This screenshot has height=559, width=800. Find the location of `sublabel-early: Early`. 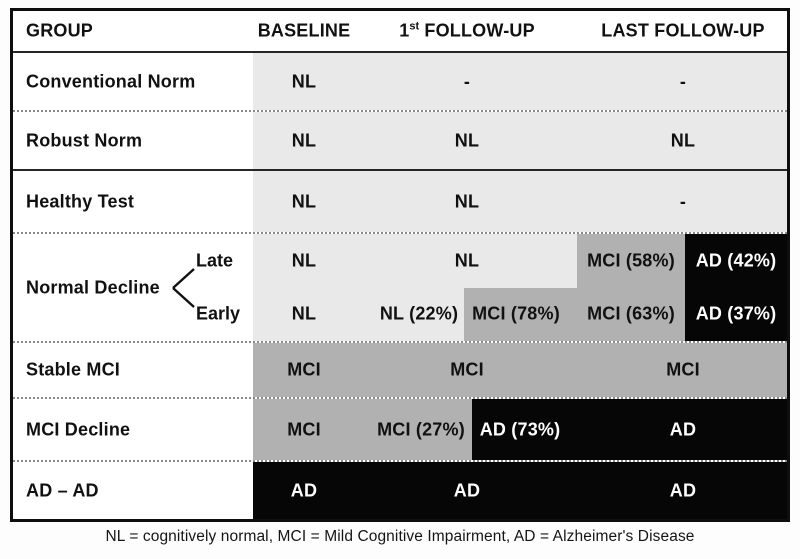

sublabel-early: Early is located at coordinates (218, 313).